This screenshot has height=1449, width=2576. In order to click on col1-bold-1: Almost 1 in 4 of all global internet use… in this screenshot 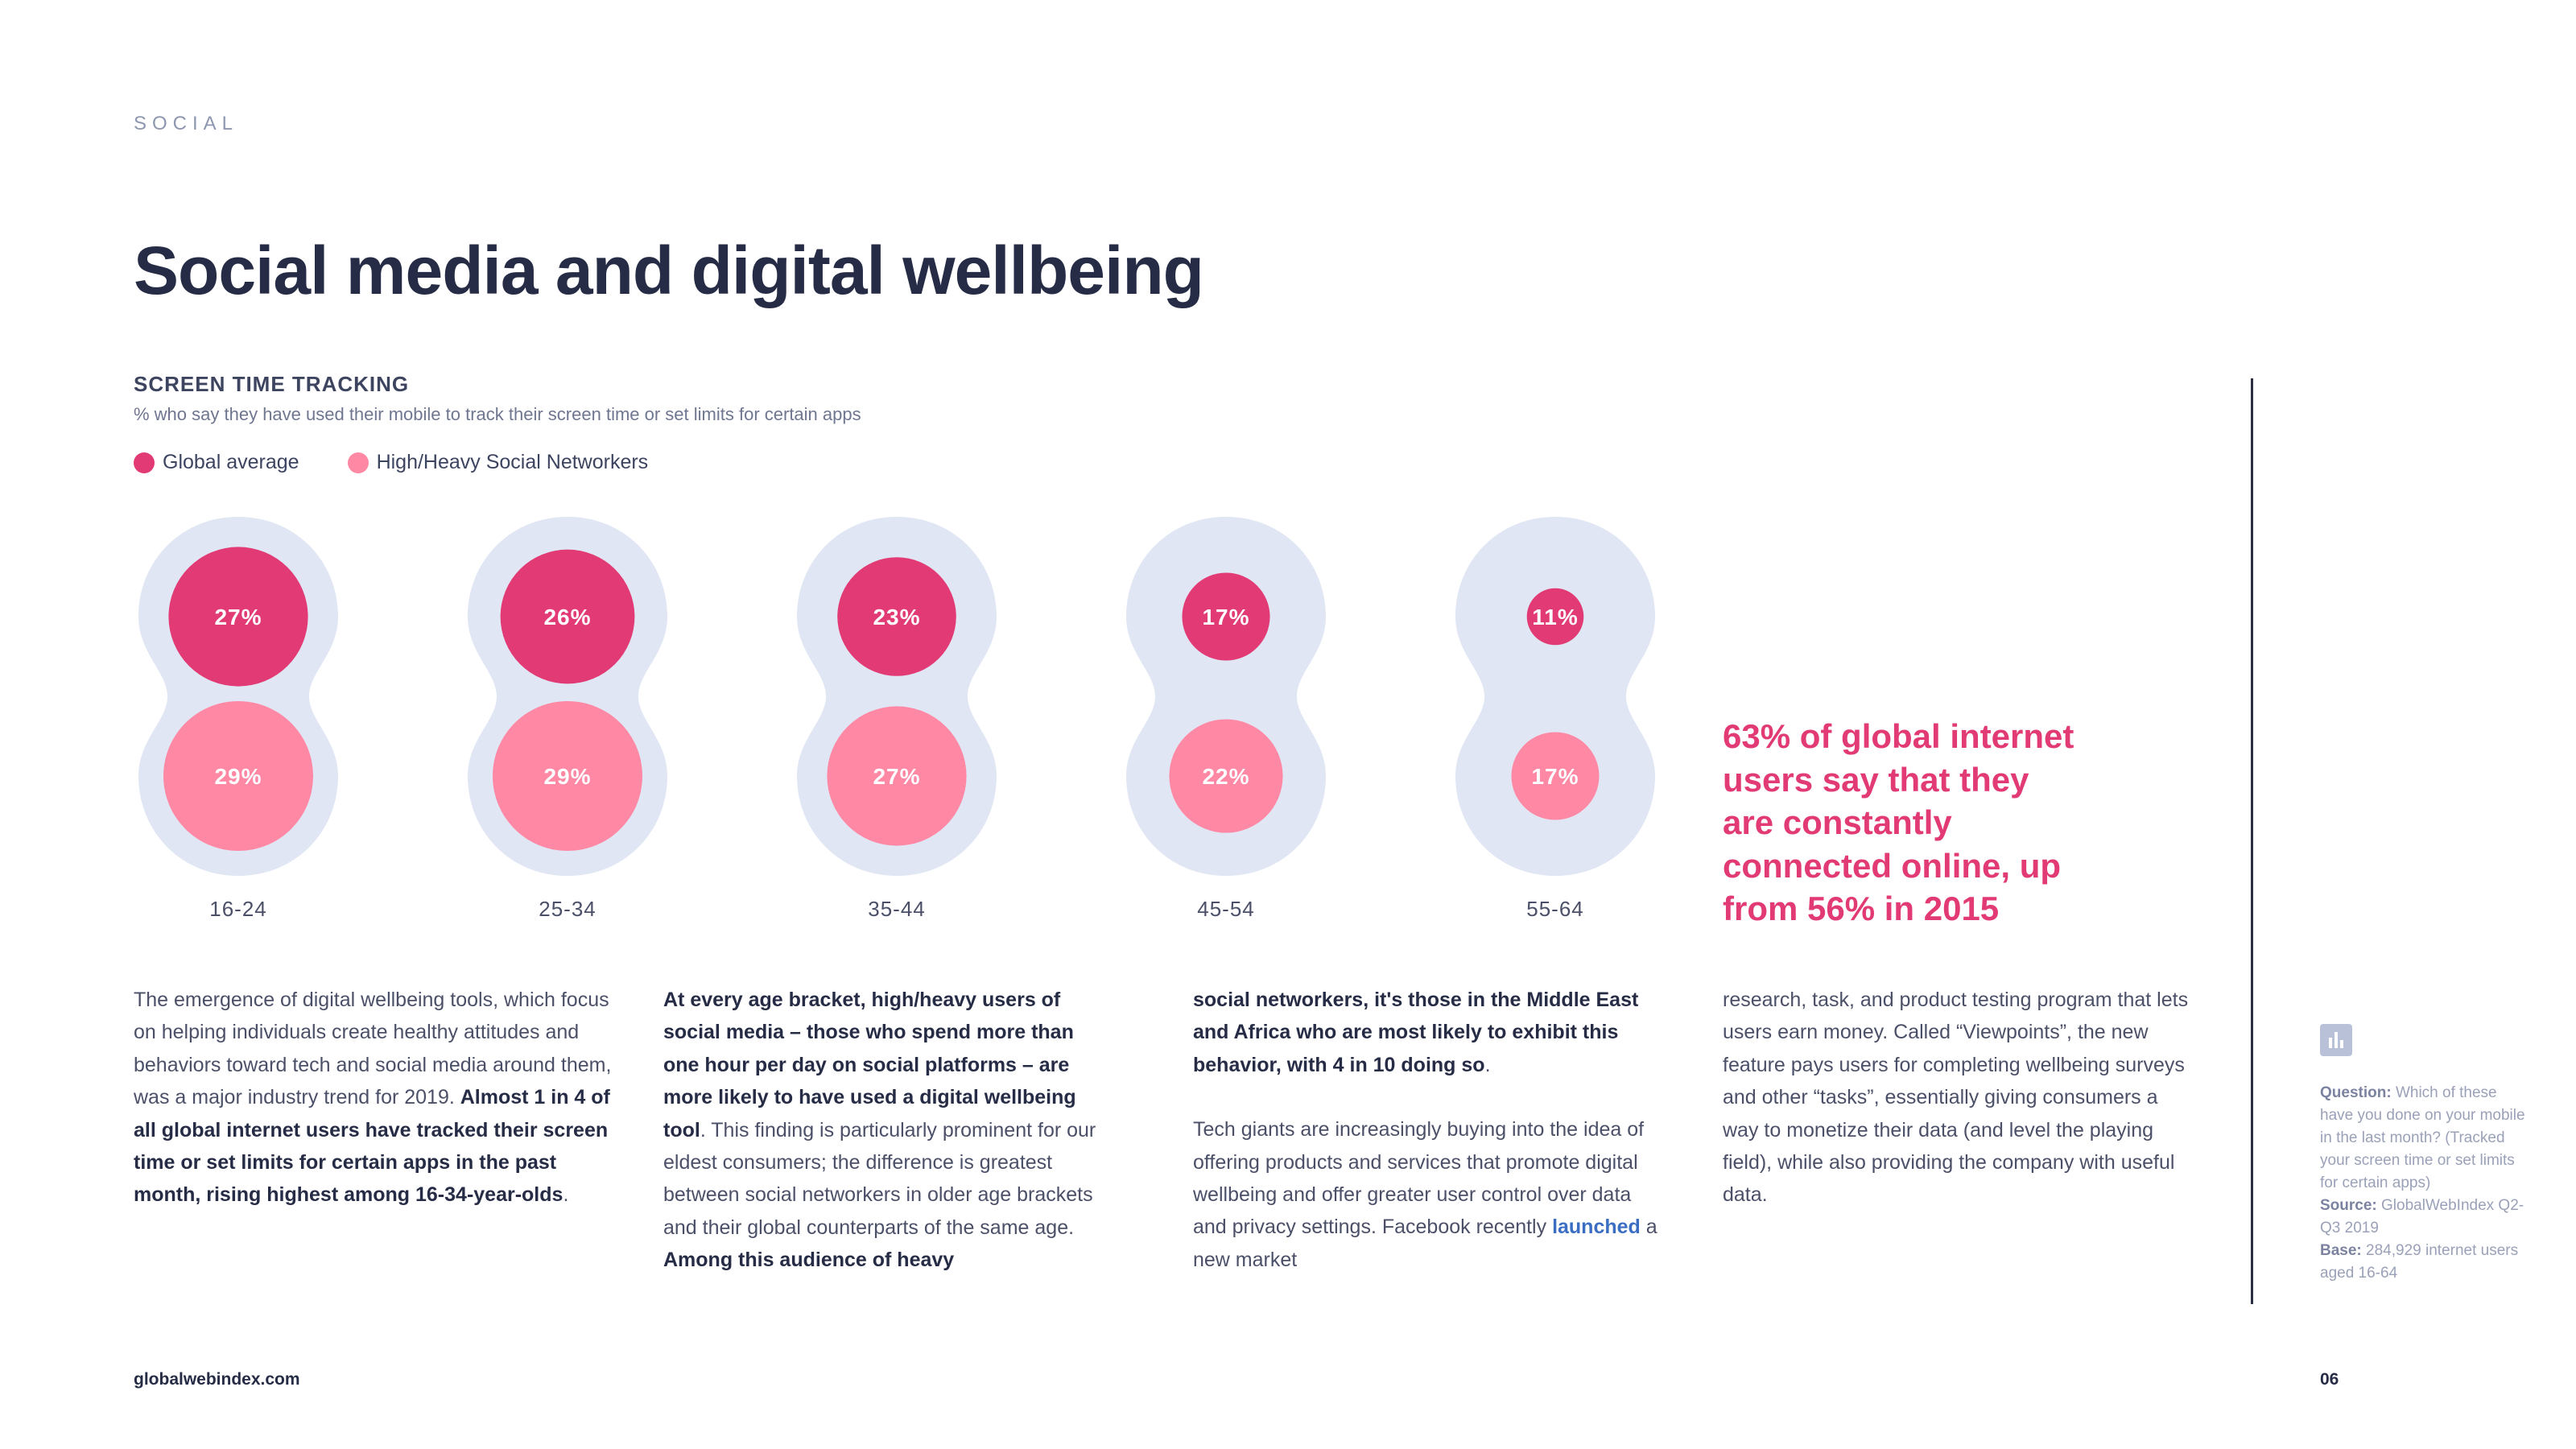, I will do `click(372, 1146)`.